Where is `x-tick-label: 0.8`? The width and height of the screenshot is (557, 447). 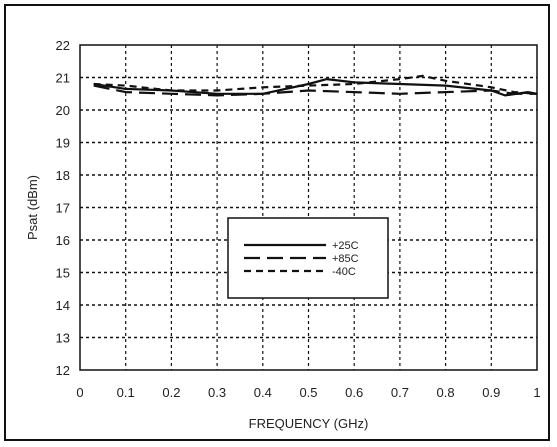 x-tick-label: 0.8 is located at coordinates (446, 392).